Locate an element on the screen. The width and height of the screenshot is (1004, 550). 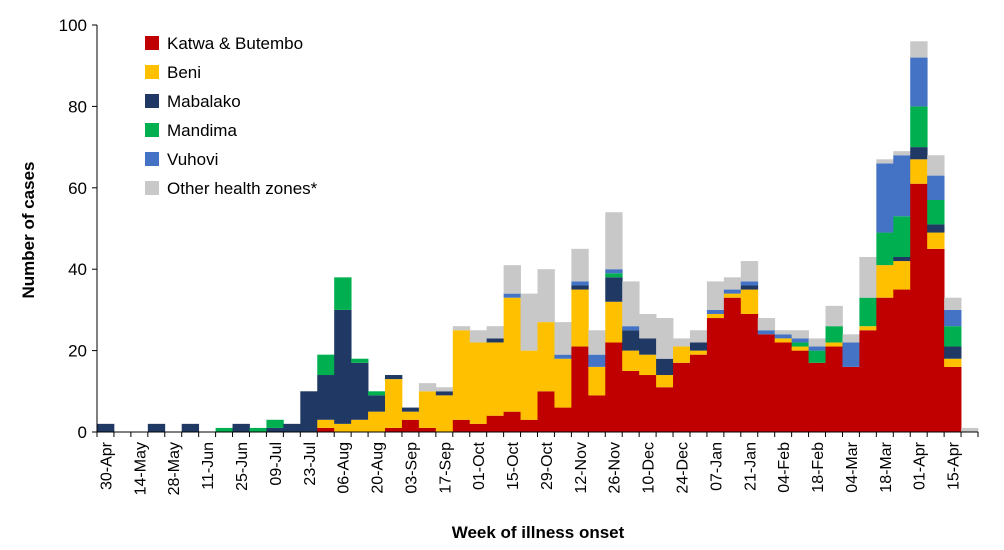
x-axis-title: Week of illness onset is located at coordinates (538, 532).